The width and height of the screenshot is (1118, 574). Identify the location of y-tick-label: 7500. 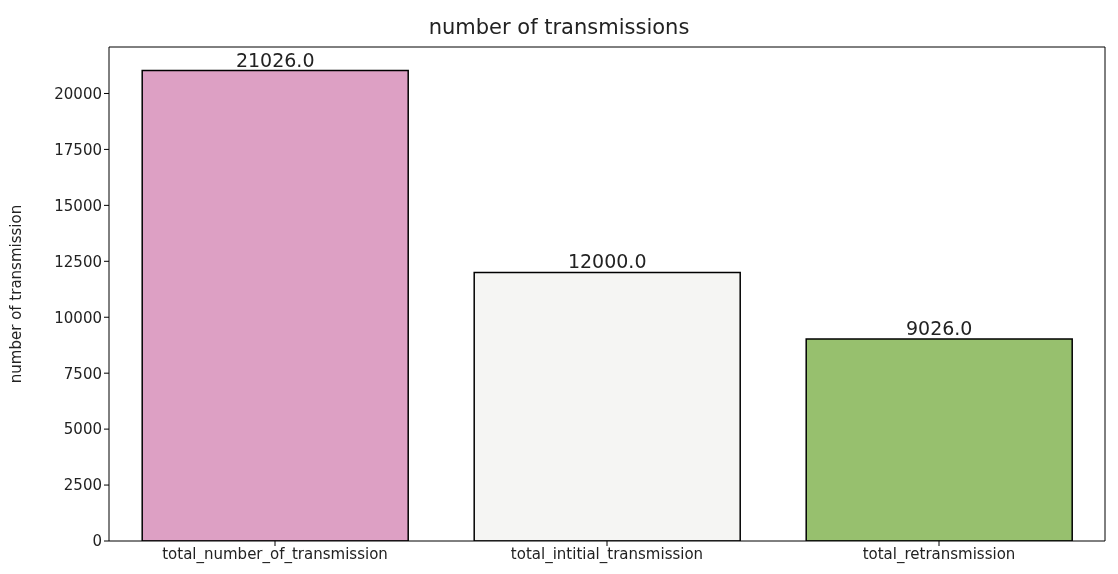
(82, 373).